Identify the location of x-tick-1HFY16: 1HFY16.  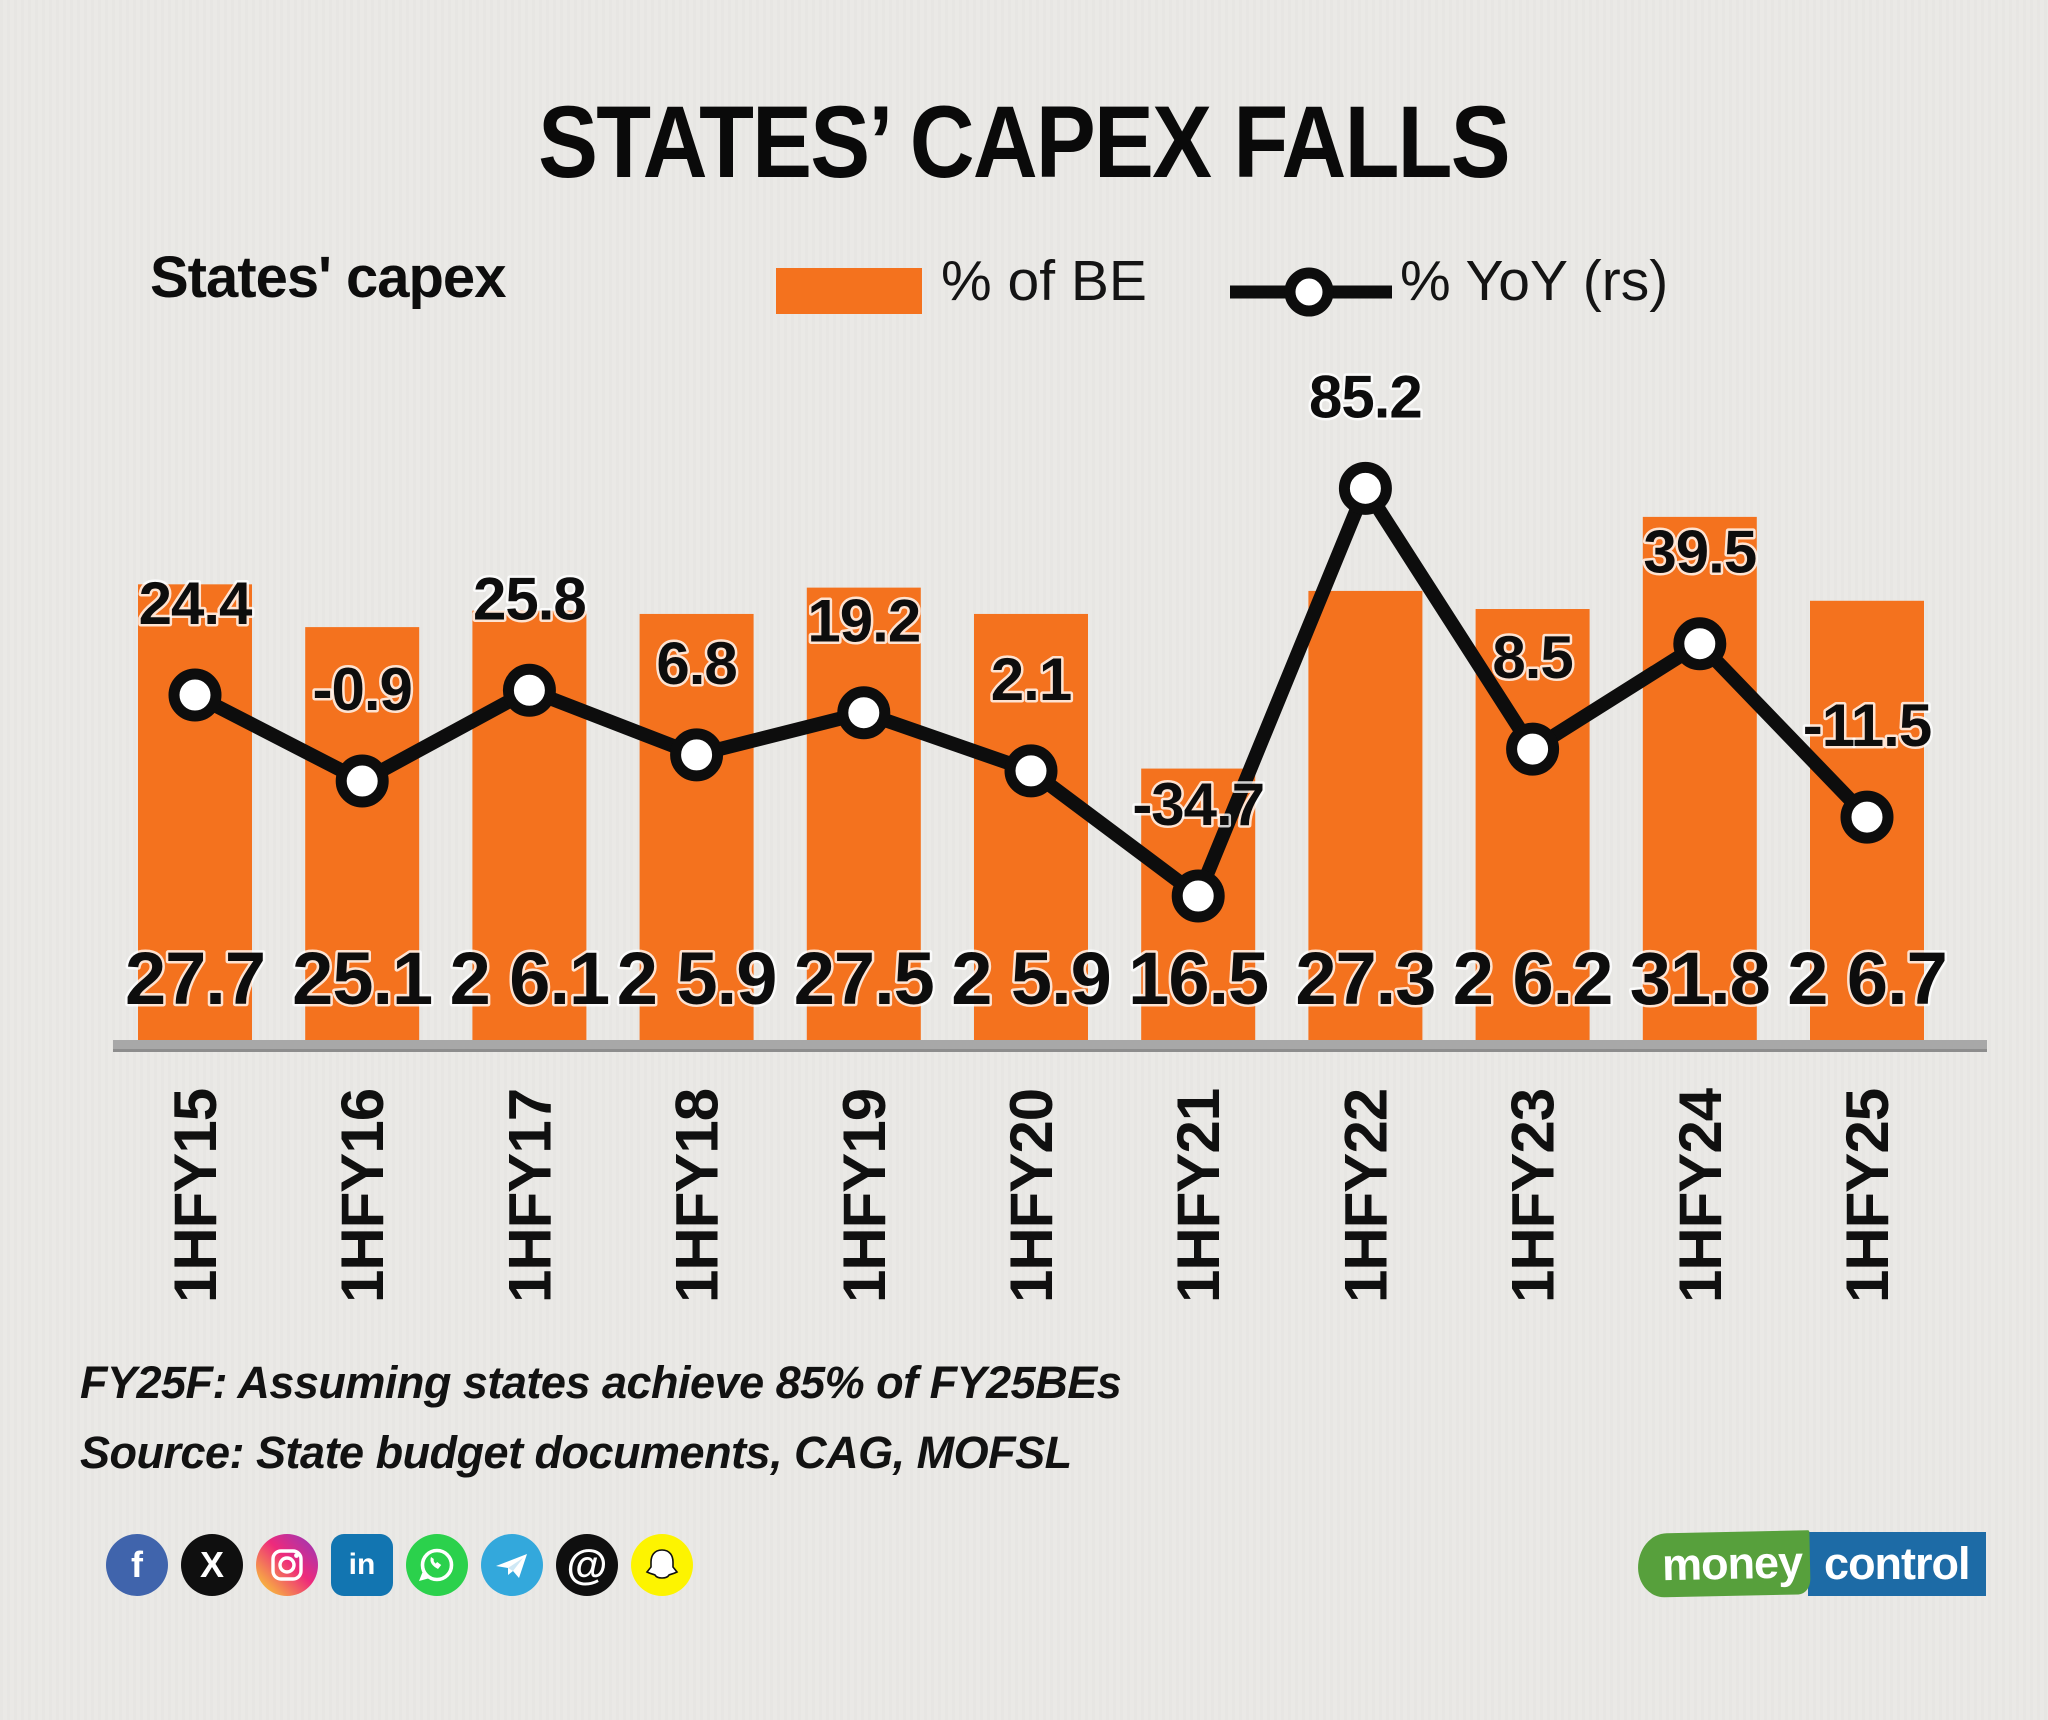
(362, 1196).